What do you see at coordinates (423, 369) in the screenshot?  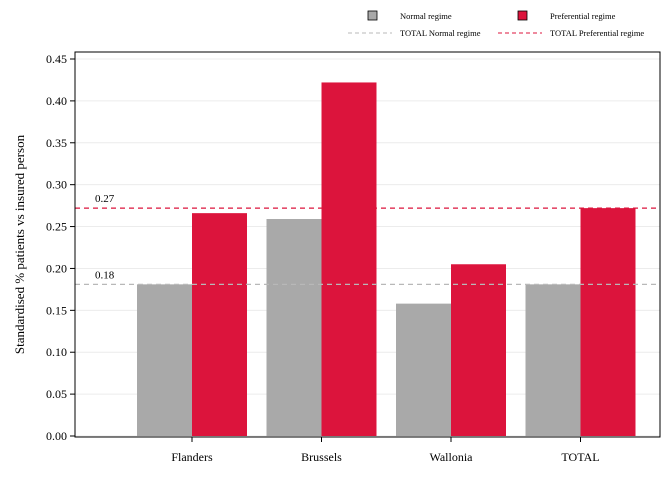 I see `bar-normal-wallonia` at bounding box center [423, 369].